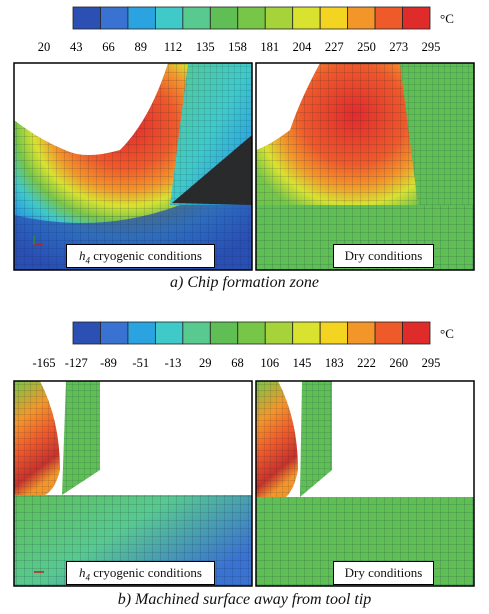 This screenshot has height=614, width=489. What do you see at coordinates (447, 18) in the screenshot?
I see `colorbar-a-unit: °C` at bounding box center [447, 18].